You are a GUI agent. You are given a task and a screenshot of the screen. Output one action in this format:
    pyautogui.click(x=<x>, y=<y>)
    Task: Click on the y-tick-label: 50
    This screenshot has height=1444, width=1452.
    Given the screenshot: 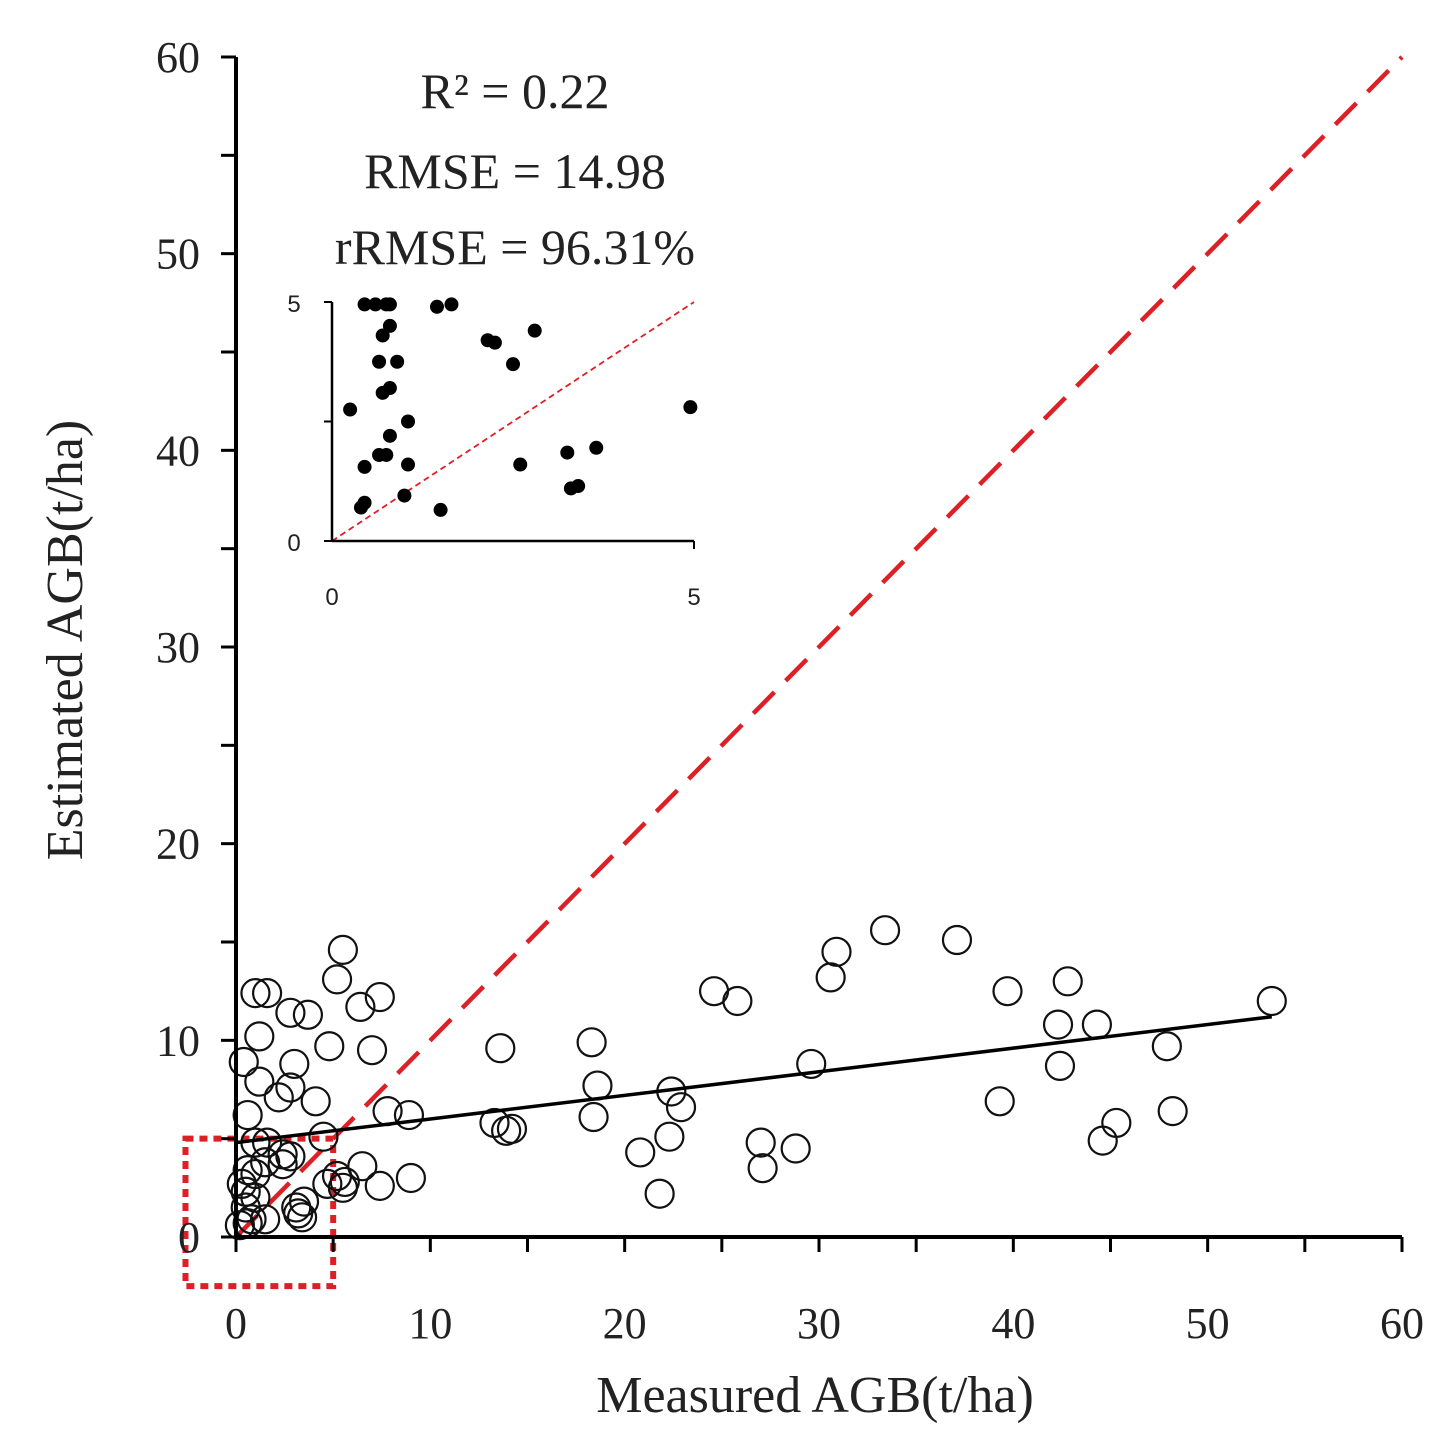 What is the action you would take?
    pyautogui.click(x=178, y=254)
    